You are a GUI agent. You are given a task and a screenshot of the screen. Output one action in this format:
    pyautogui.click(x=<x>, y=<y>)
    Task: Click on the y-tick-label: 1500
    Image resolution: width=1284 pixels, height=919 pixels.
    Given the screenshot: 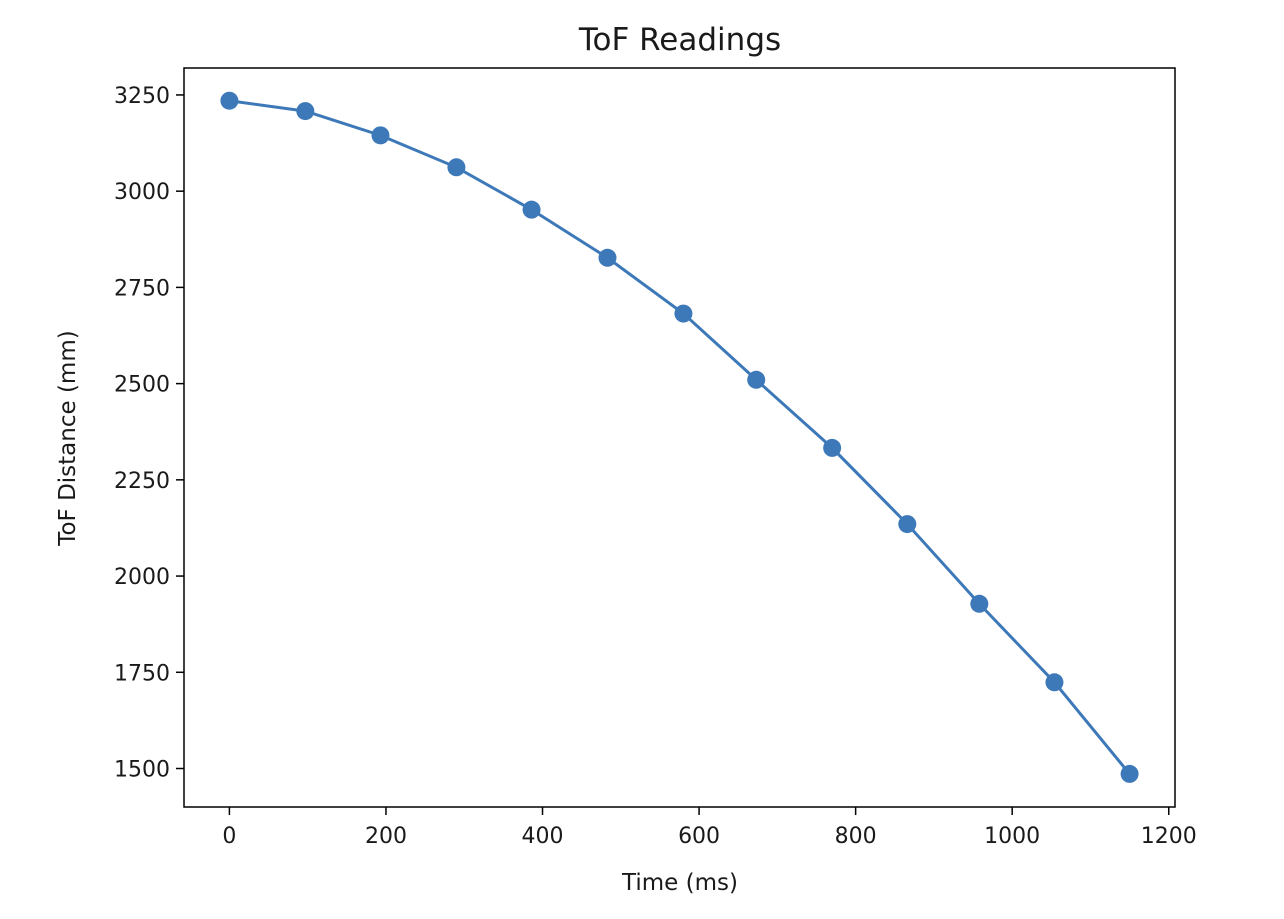 What is the action you would take?
    pyautogui.click(x=142, y=770)
    